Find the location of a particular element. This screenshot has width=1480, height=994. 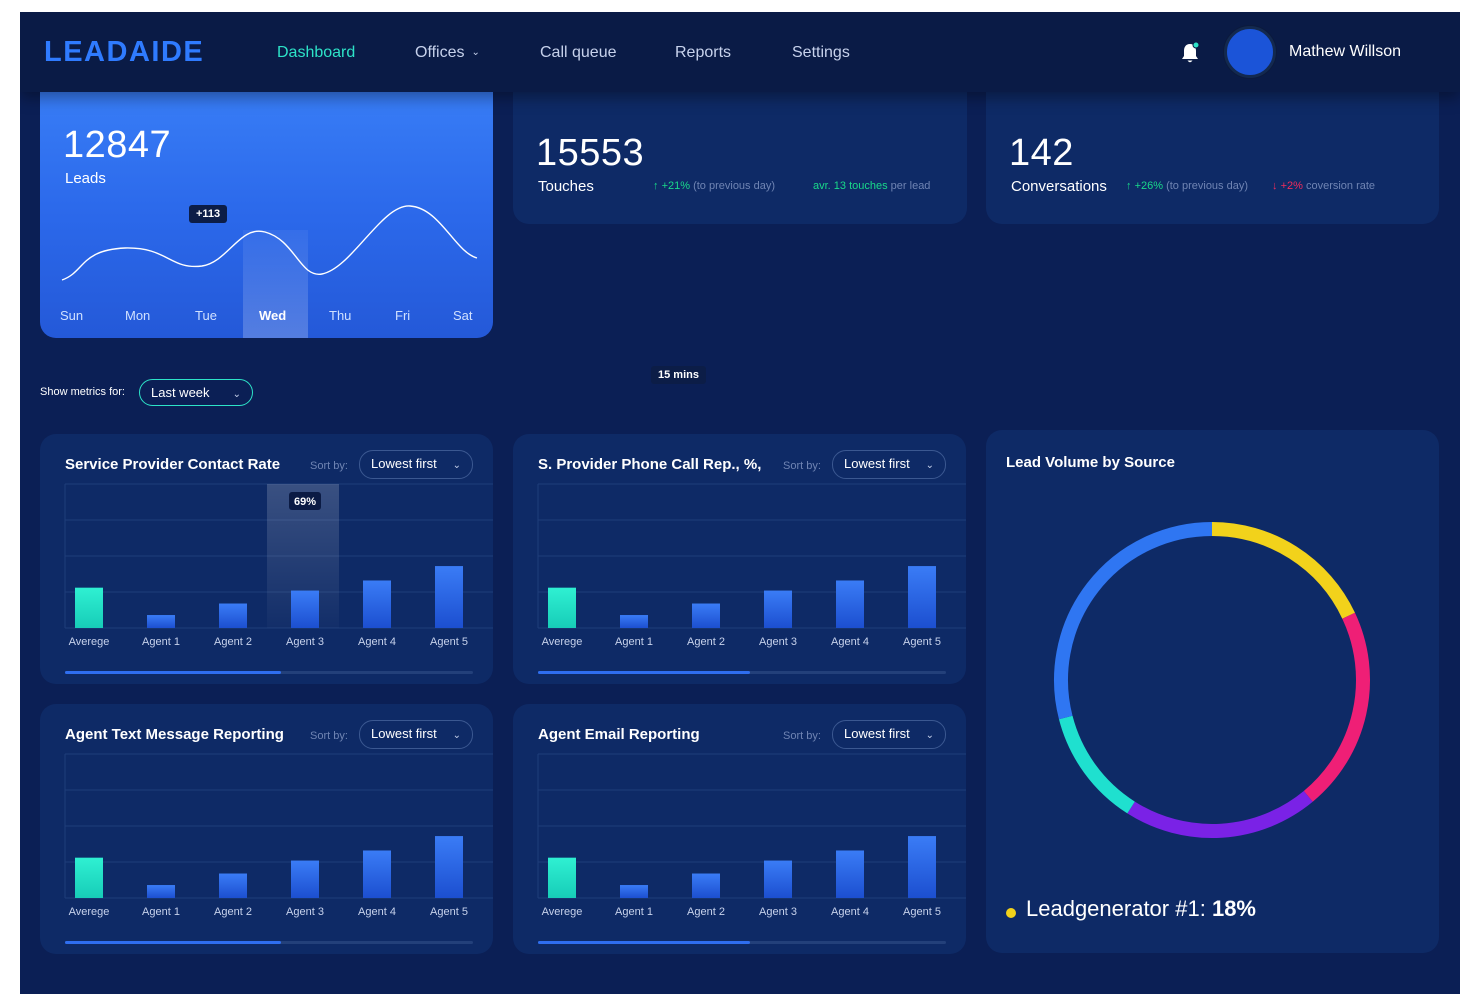

user-name: Mathew Willson is located at coordinates (1345, 51).